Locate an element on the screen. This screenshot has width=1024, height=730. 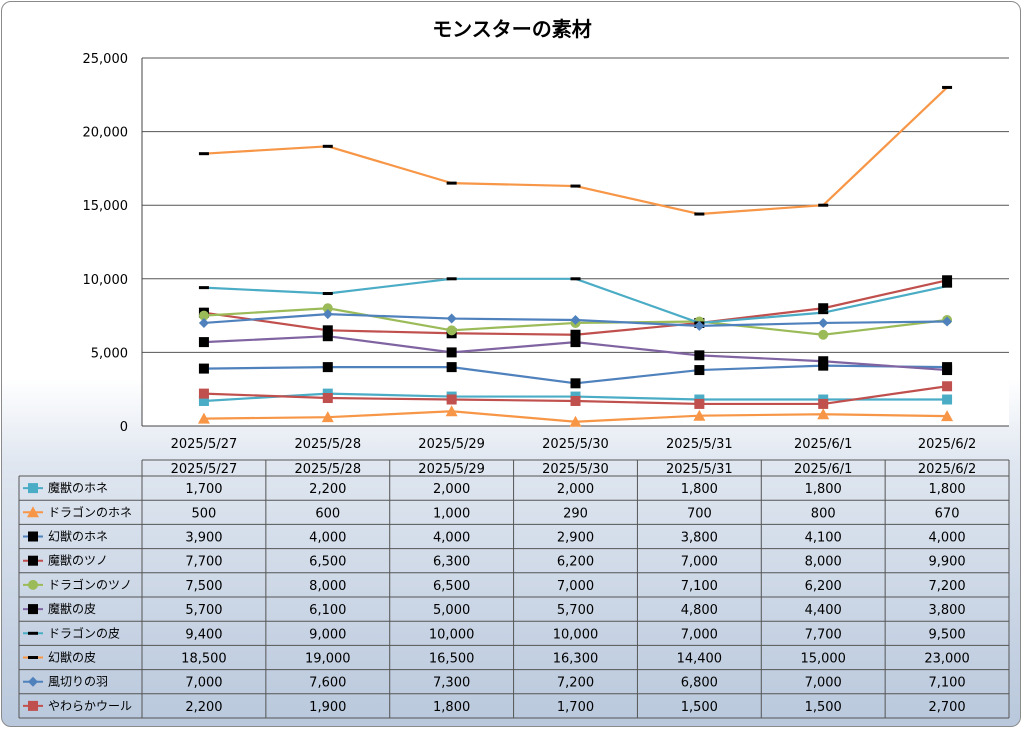
legend-label: 幻獣の皮 is located at coordinates (72, 658).